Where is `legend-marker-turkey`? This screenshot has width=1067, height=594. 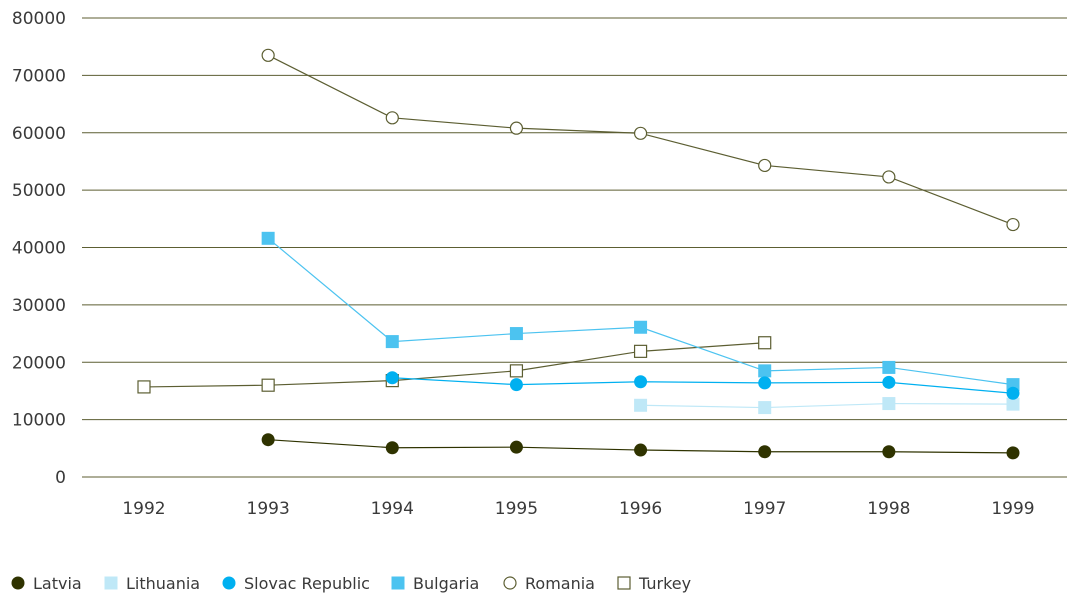 legend-marker-turkey is located at coordinates (624, 583).